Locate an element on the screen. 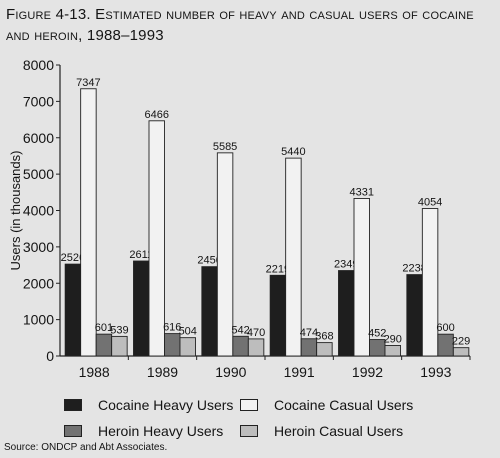 The image size is (500, 458). legend-item-heroin-casual: Heroin Casual Users is located at coordinates (321, 431).